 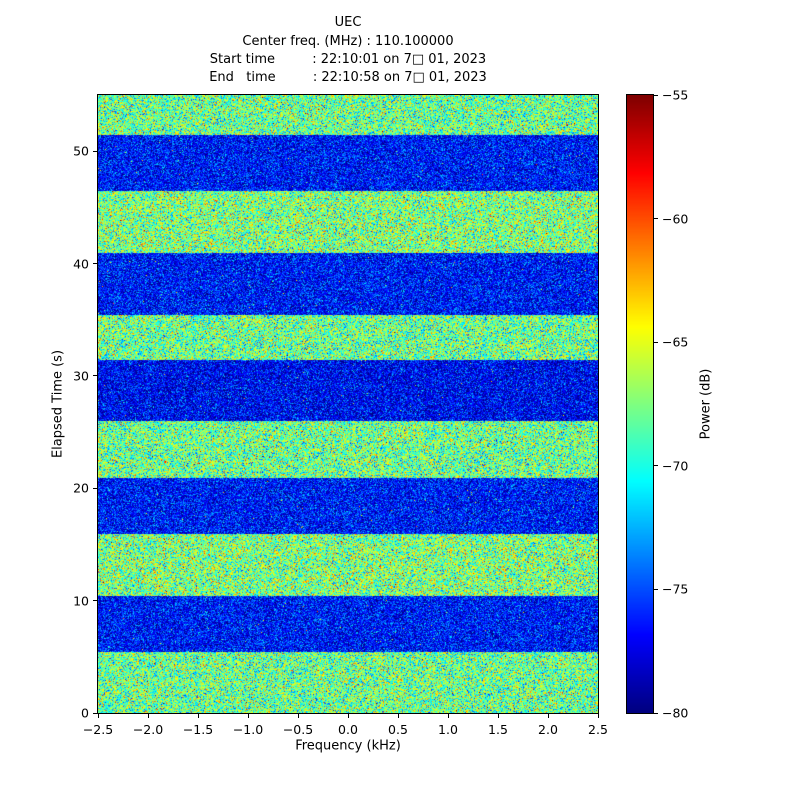 What do you see at coordinates (198, 729) in the screenshot?
I see `x-tick-label: −1.5` at bounding box center [198, 729].